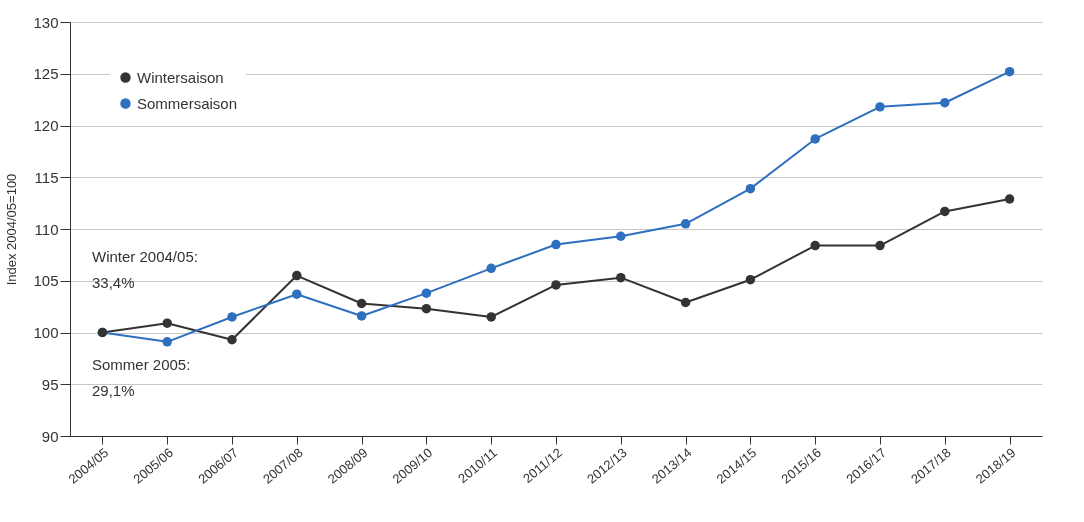 Image resolution: width=1084 pixels, height=522 pixels. What do you see at coordinates (46, 229) in the screenshot?
I see `y-tick-label: 110` at bounding box center [46, 229].